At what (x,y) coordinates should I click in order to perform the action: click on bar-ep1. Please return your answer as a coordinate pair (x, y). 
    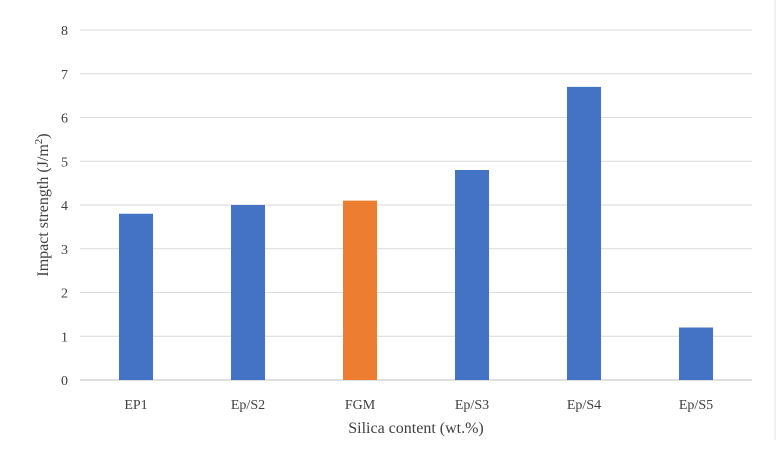
    Looking at the image, I should click on (136, 296).